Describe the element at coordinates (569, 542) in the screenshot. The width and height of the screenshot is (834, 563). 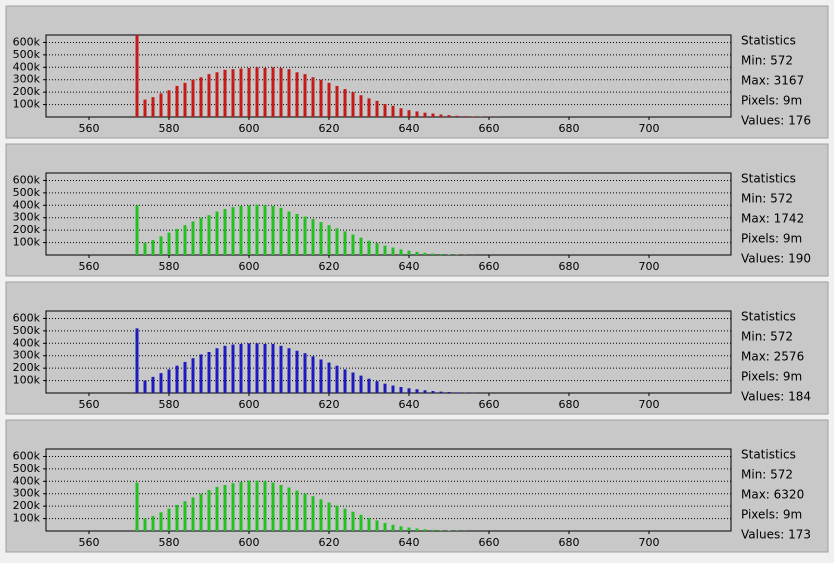
I see `x-tick-label: 680` at that location.